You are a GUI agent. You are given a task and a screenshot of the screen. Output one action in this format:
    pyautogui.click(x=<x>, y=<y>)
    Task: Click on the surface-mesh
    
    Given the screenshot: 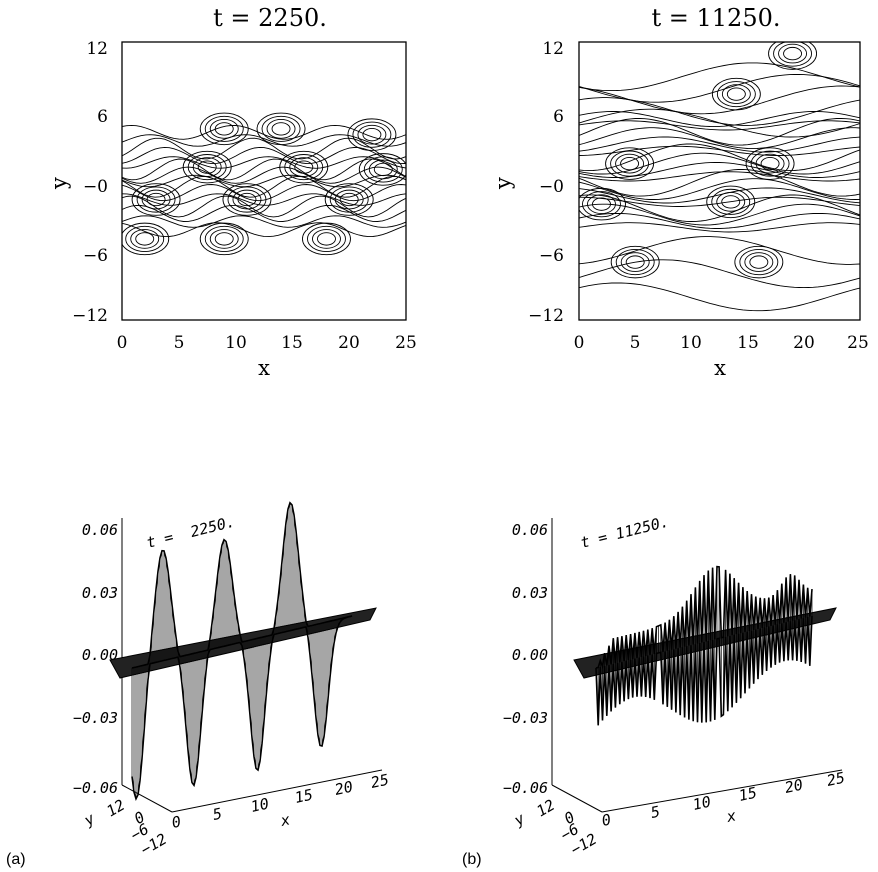 What is the action you would take?
    pyautogui.click(x=243, y=651)
    